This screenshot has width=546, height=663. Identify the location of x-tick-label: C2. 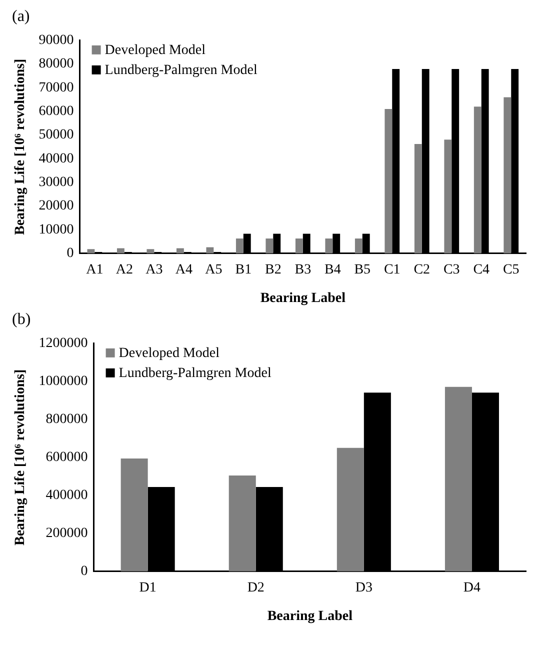
(422, 270).